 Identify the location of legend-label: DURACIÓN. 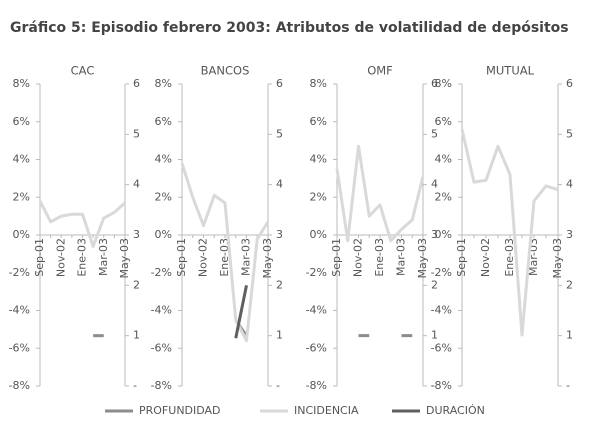
(455, 410).